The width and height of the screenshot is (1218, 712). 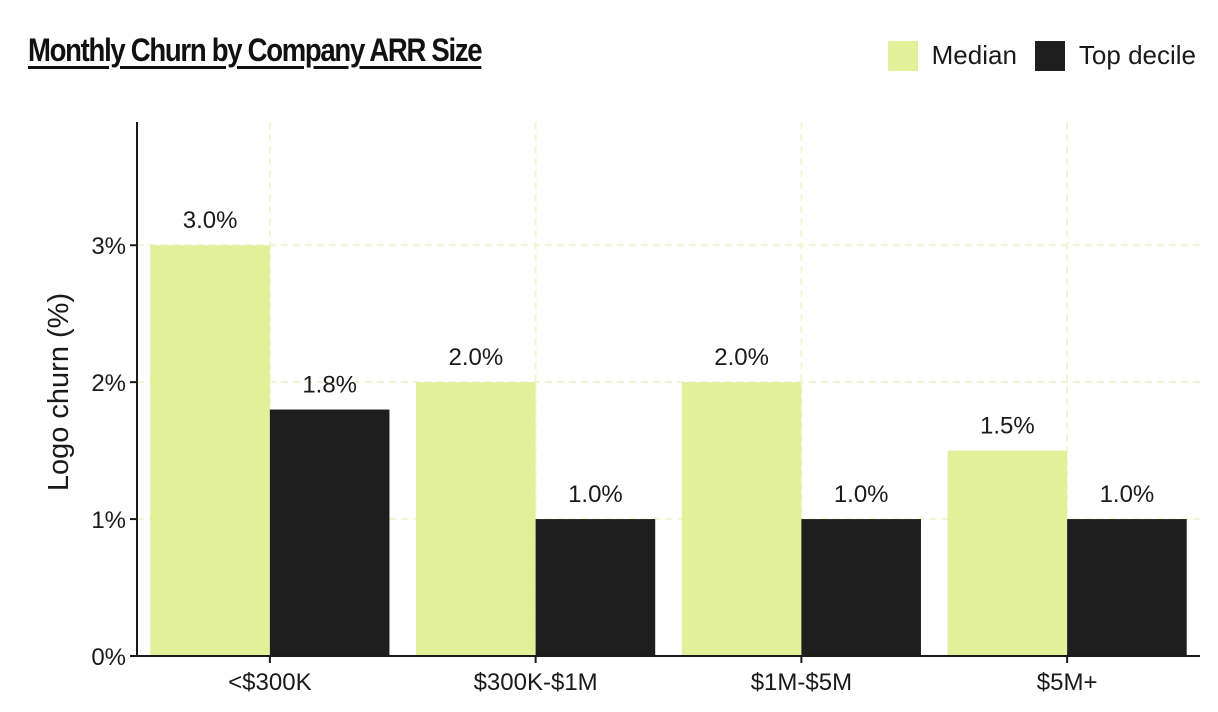 What do you see at coordinates (59, 392) in the screenshot?
I see `y-axis-label: Logo churn (%)` at bounding box center [59, 392].